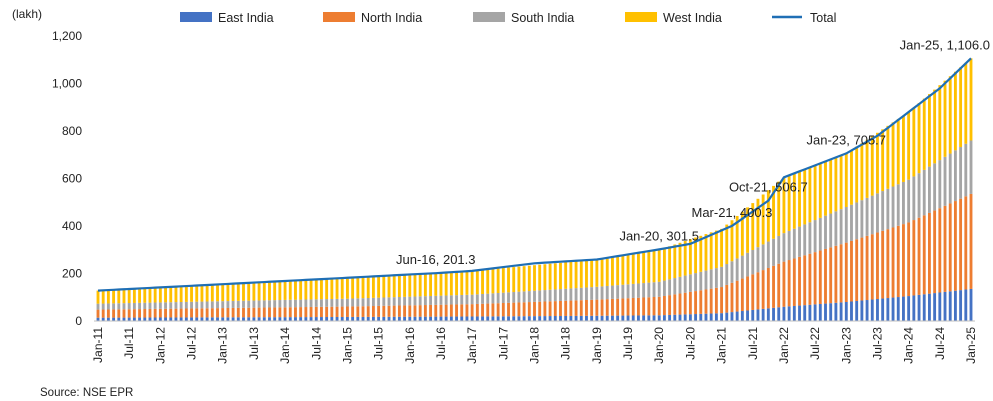 The image size is (993, 401). What do you see at coordinates (254, 343) in the screenshot?
I see `x-tick-label: Jul-13` at bounding box center [254, 343].